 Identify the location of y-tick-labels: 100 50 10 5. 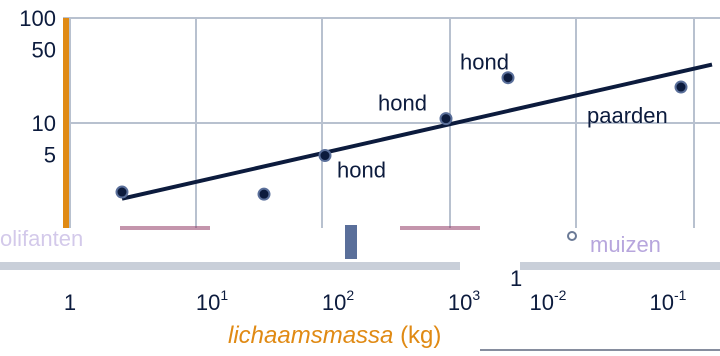
(37, 87).